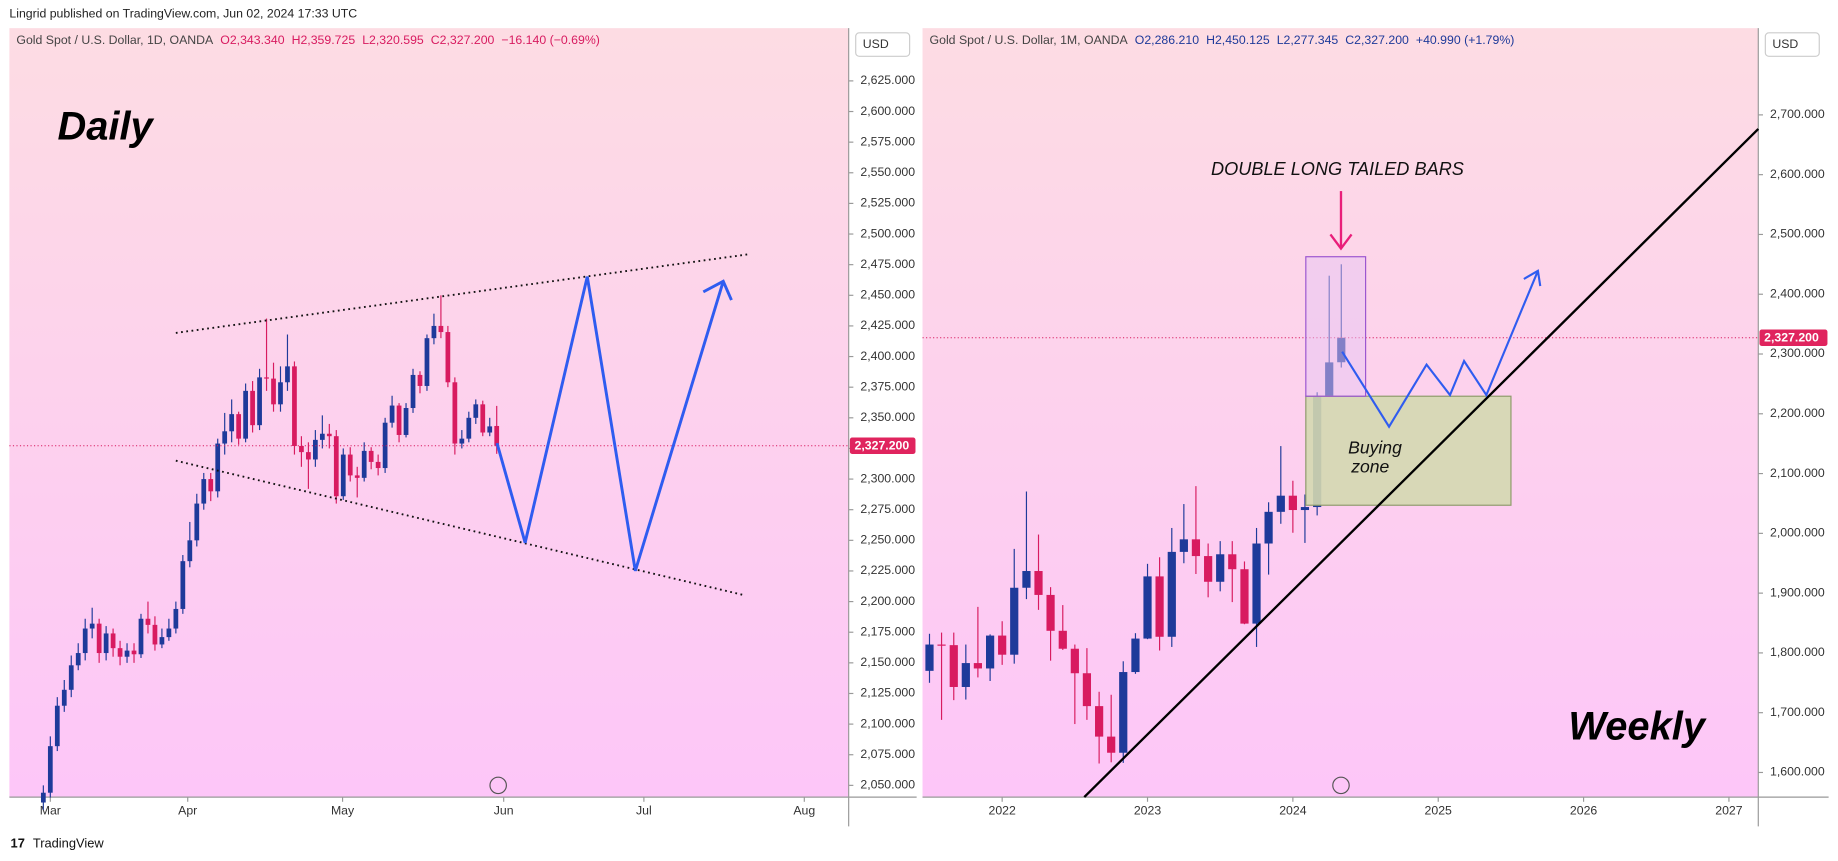 Image resolution: width=1838 pixels, height=861 pixels. I want to click on ohlc-value: L2,320.595, so click(393, 40).